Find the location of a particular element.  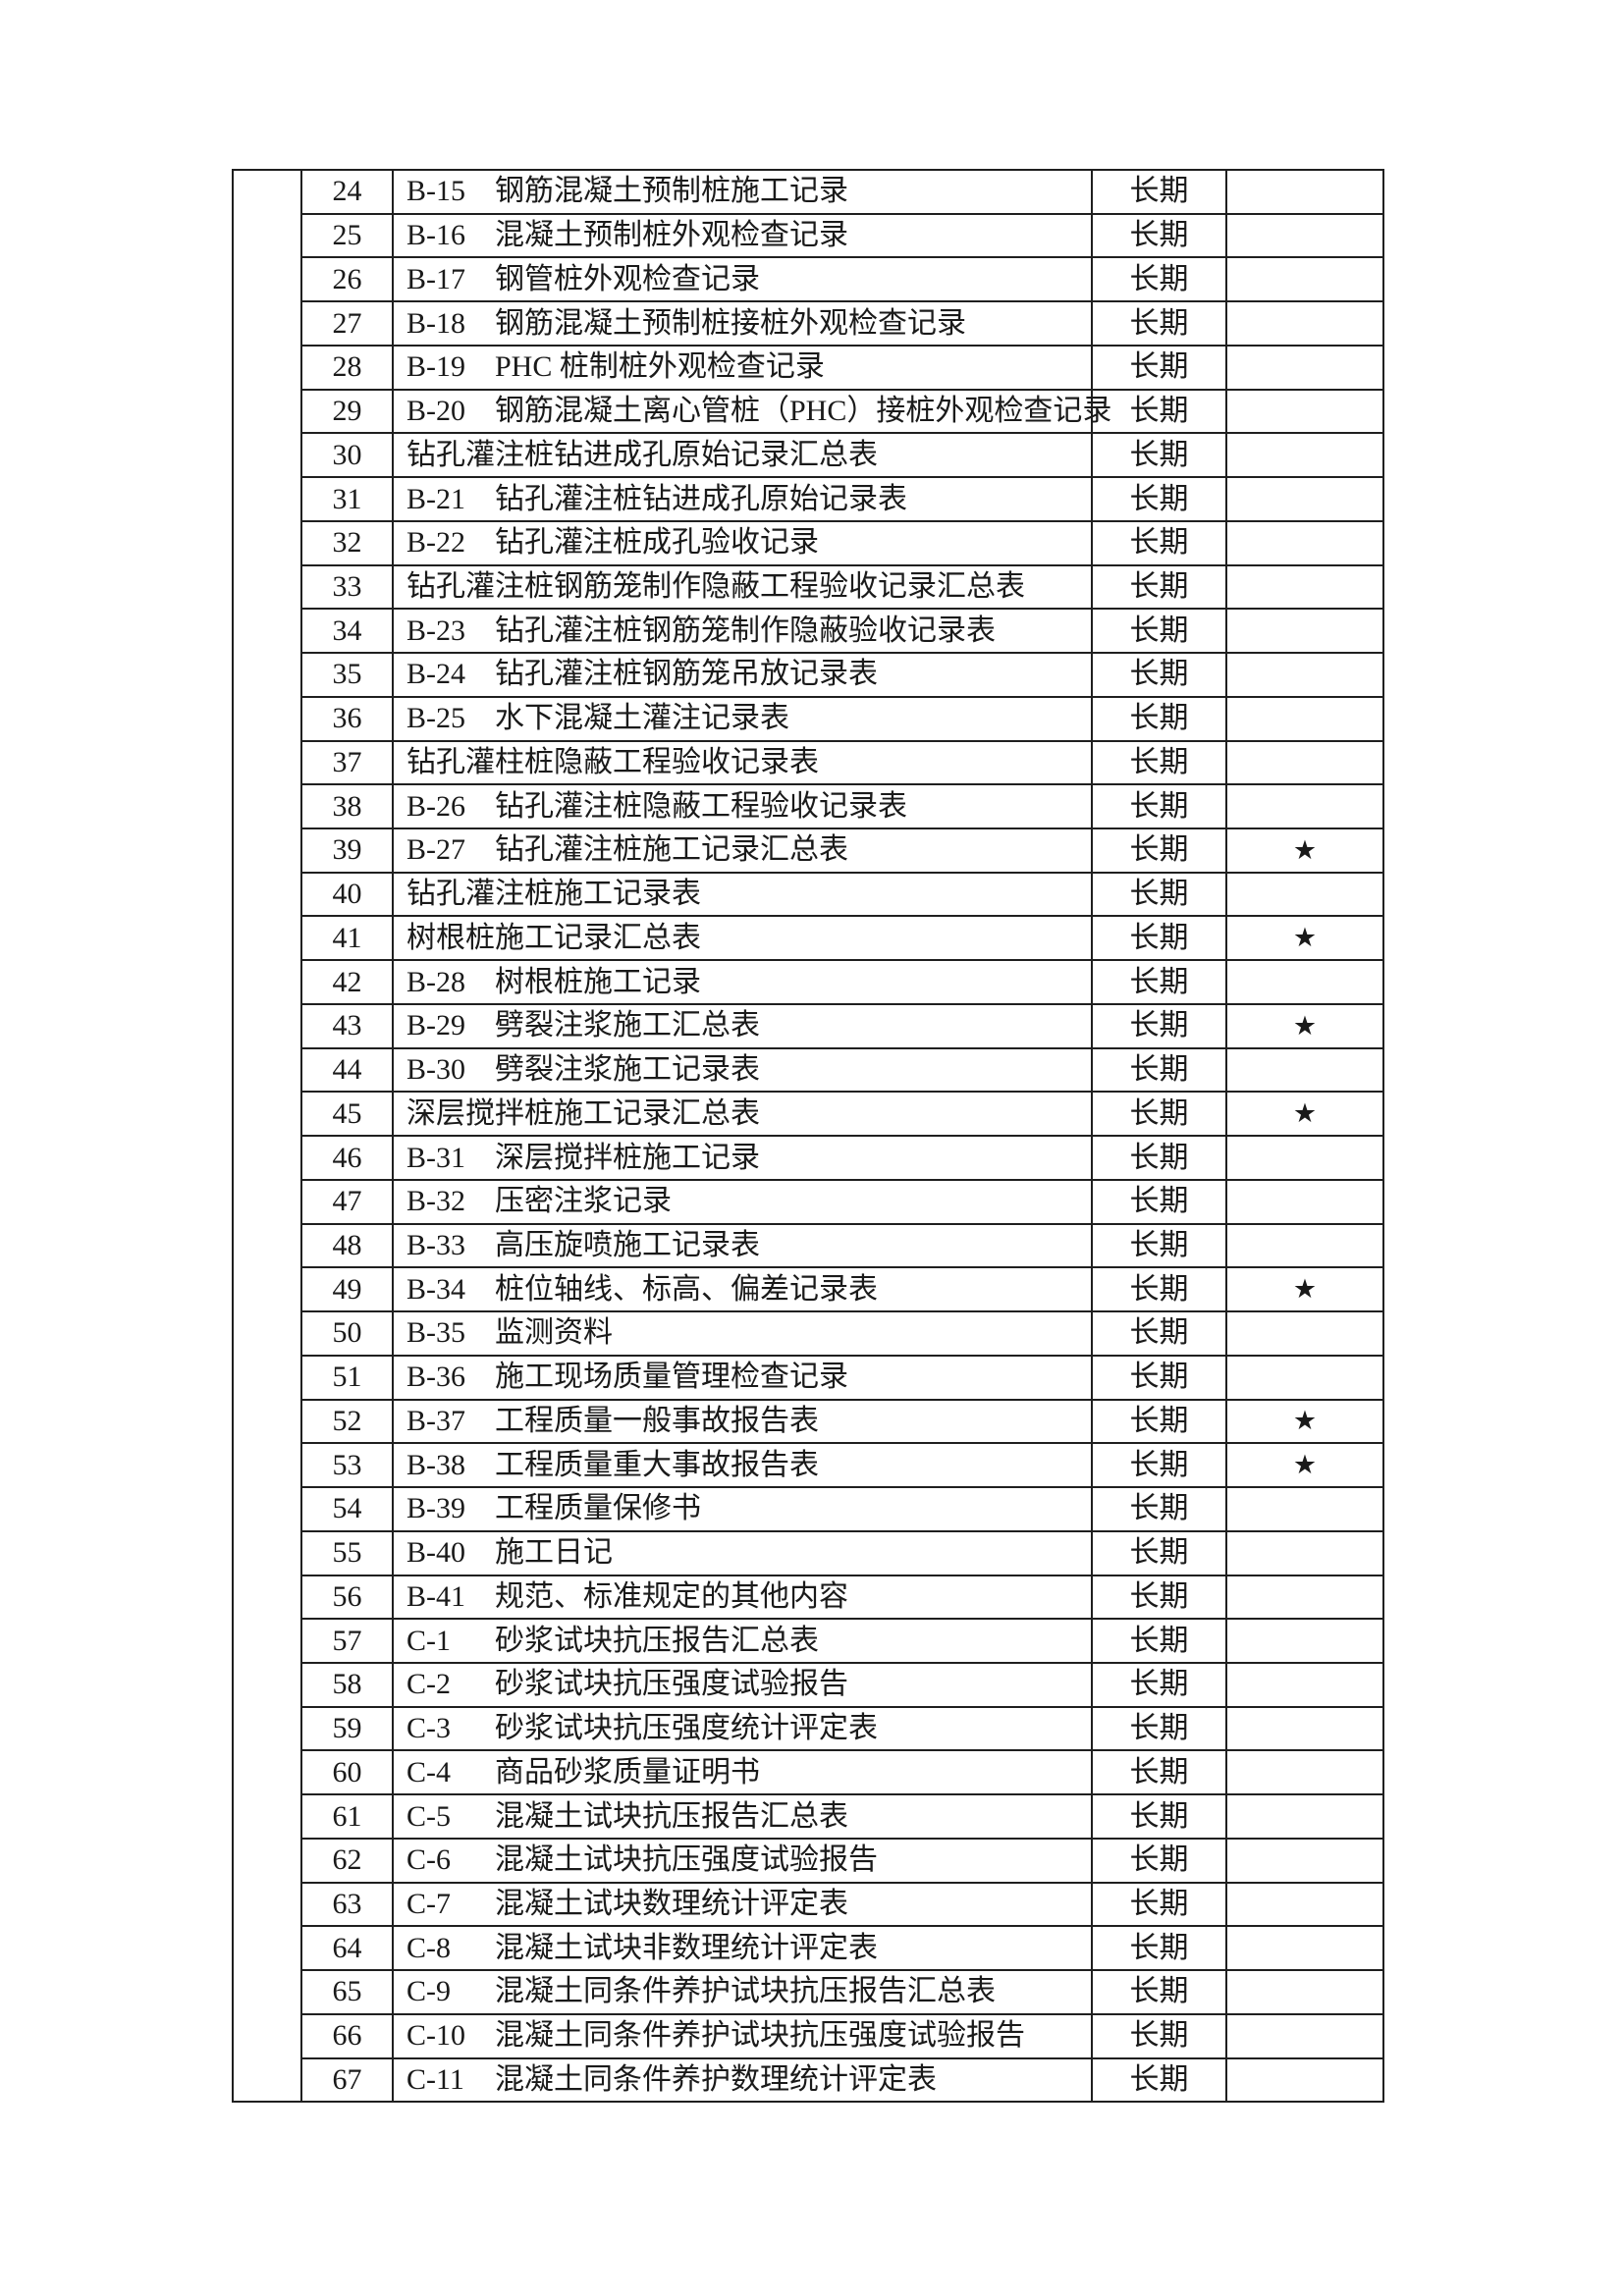

row-number-cell: 52 is located at coordinates (348, 1421).